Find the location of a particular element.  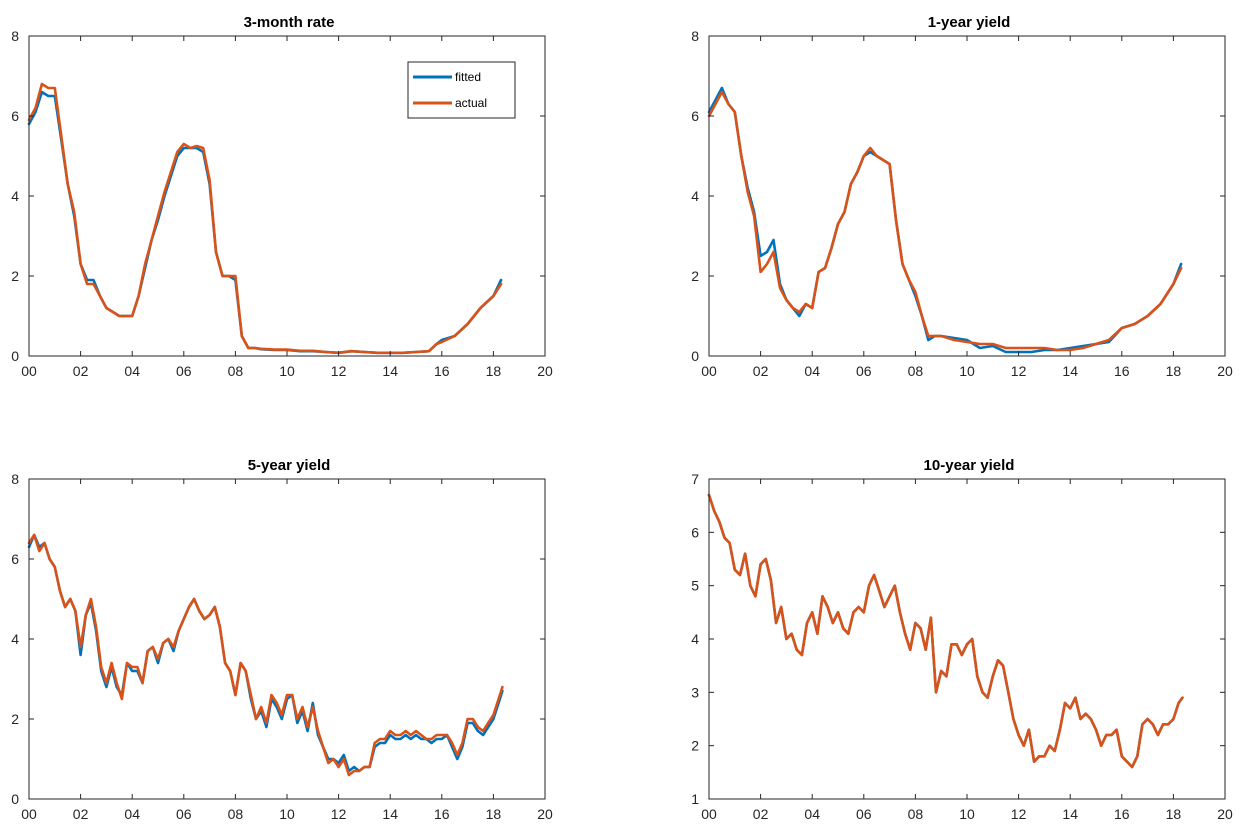

y-tick-label: 1 is located at coordinates (695, 799).